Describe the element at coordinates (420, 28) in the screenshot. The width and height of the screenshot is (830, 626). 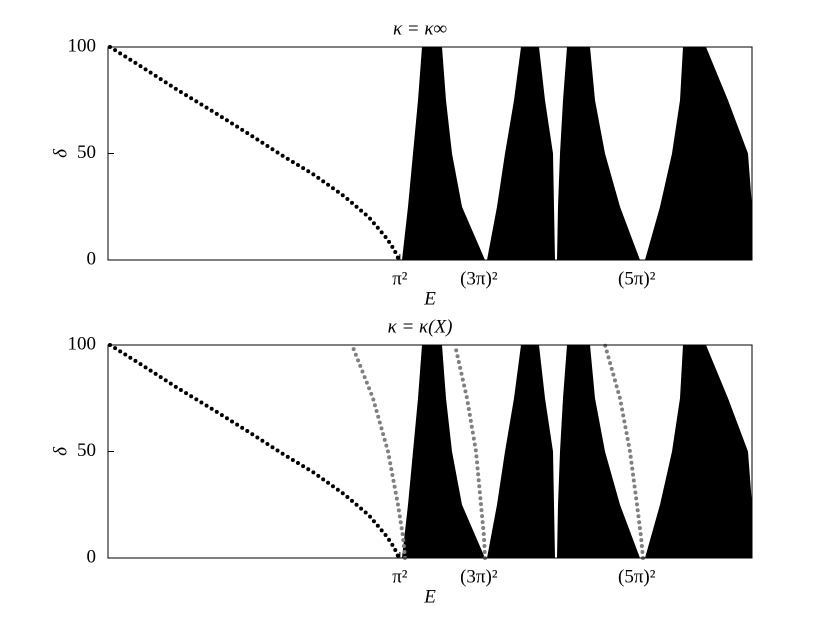
I see `chart-title: κ = κ∞` at that location.